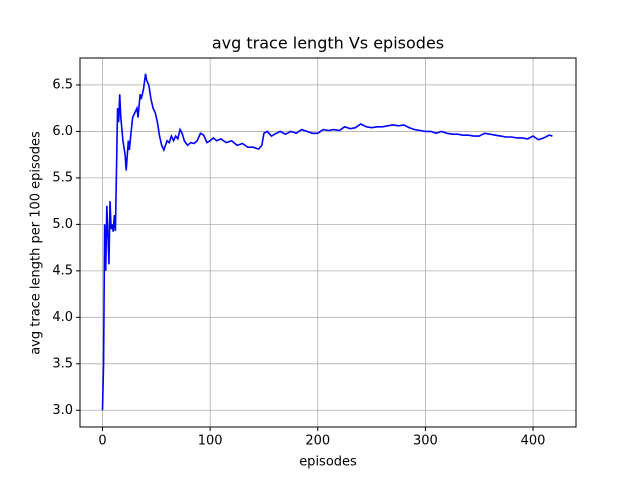  I want to click on x-tick-label: 100, so click(210, 441).